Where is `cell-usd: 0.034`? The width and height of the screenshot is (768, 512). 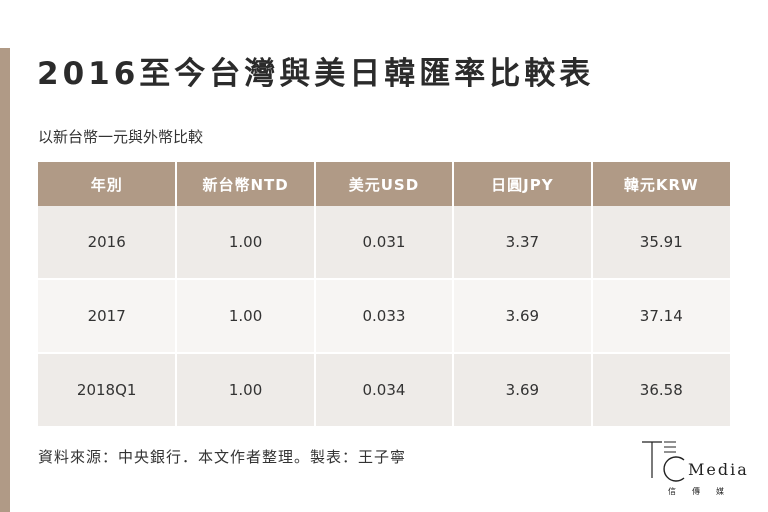 cell-usd: 0.034 is located at coordinates (384, 390).